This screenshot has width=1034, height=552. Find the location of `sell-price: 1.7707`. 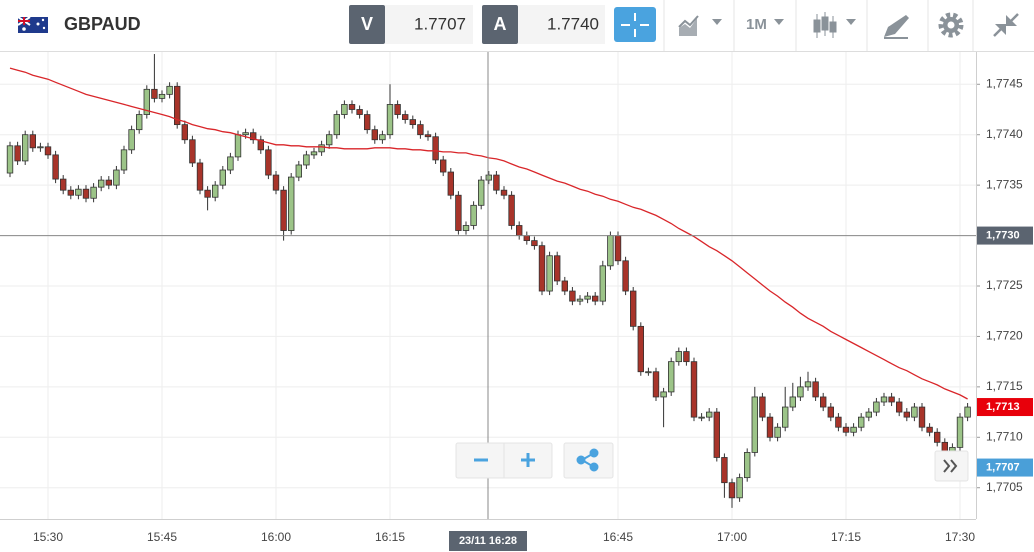

sell-price: 1.7707 is located at coordinates (440, 23).